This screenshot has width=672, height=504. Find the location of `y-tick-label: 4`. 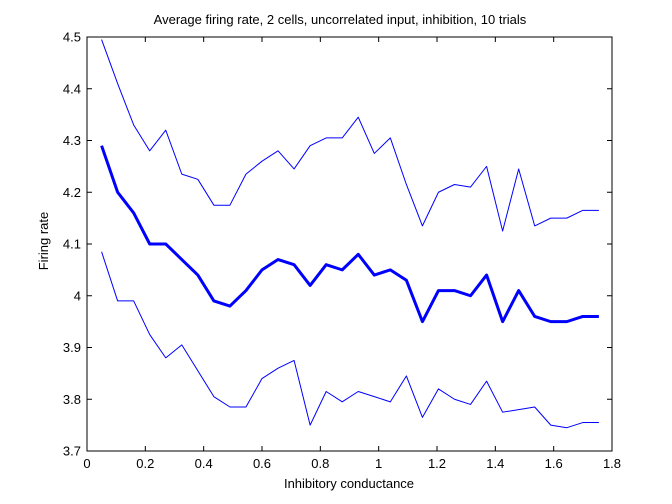

y-tick-label: 4 is located at coordinates (77, 295).